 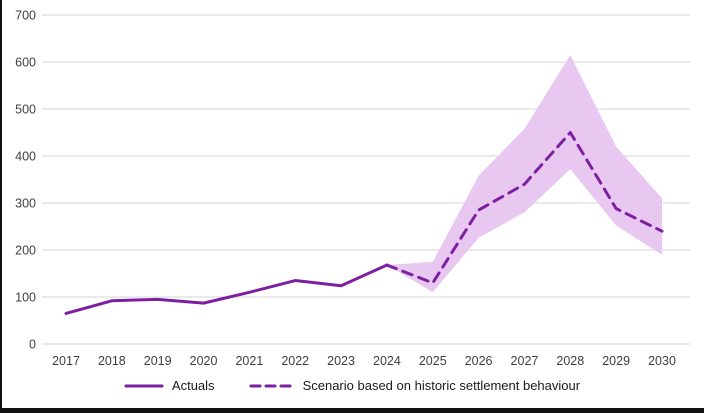 I want to click on x-tick-label: 2017, so click(x=66, y=361).